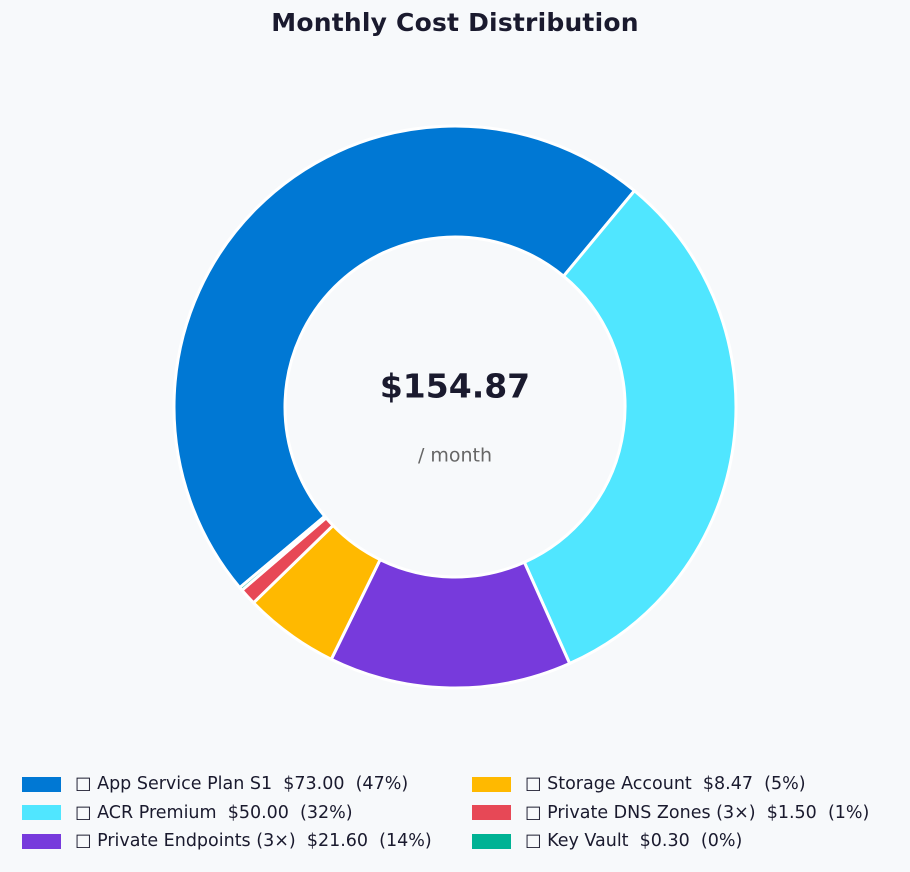 The image size is (910, 872). I want to click on donut-slice-acr-premium, so click(630, 427).